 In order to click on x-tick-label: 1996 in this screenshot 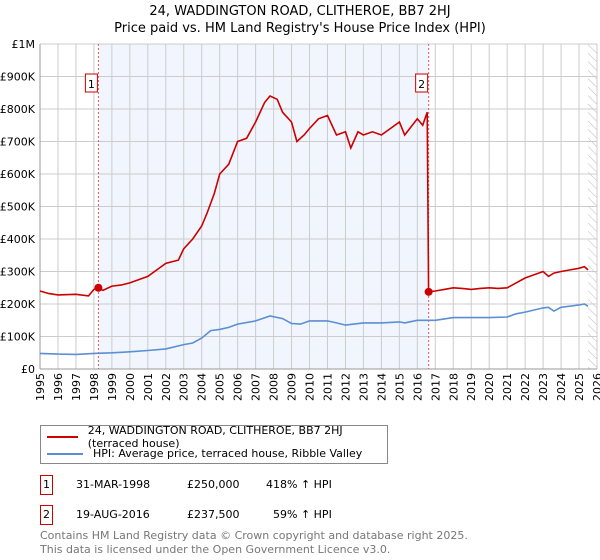, I will do `click(58, 387)`.